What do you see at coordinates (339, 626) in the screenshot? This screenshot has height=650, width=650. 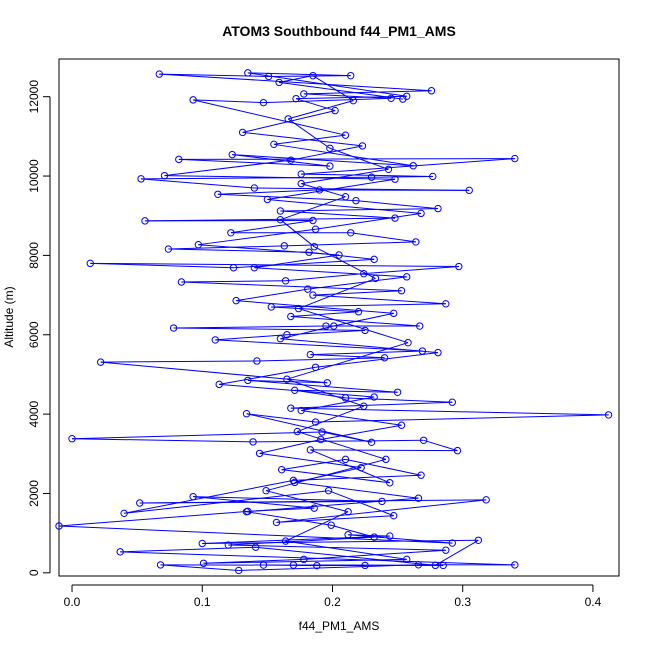 I see `x-axis-label: f44_PM1_AMS` at bounding box center [339, 626].